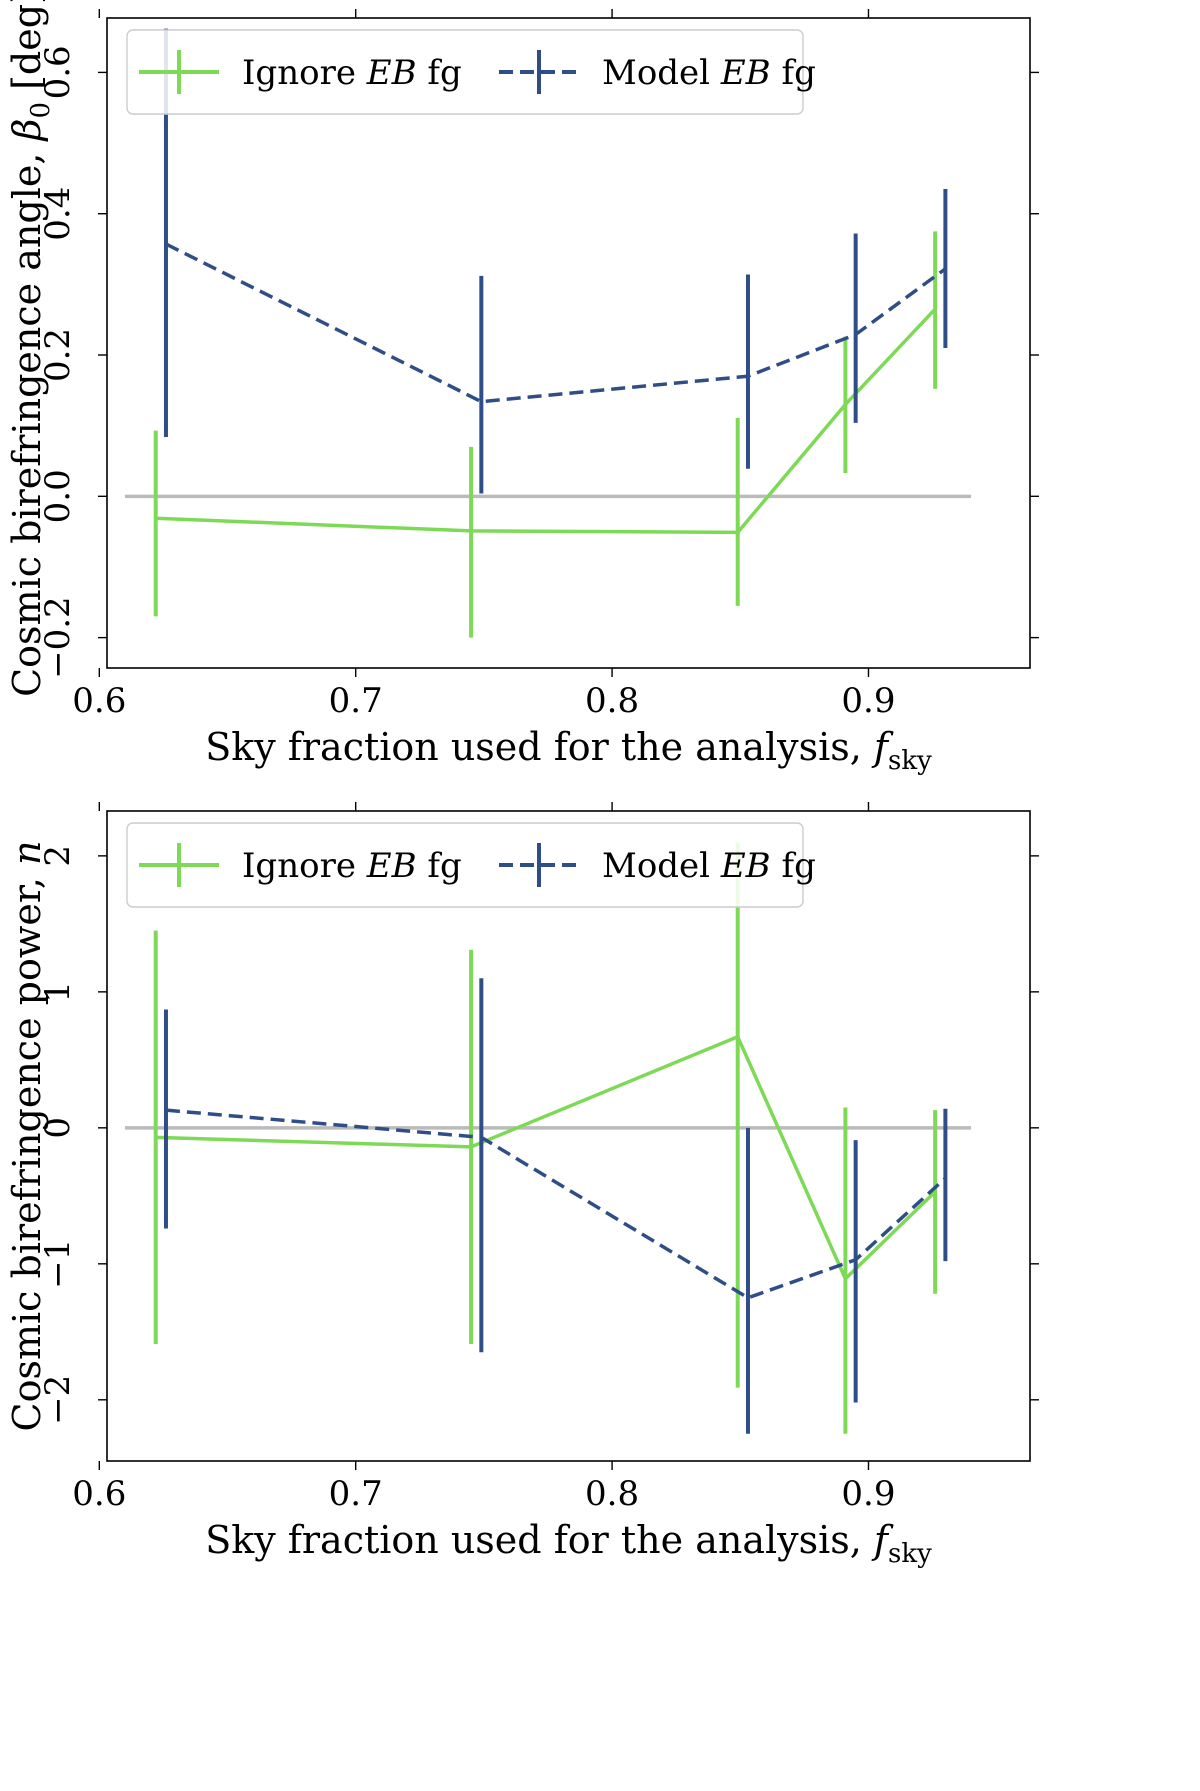 This screenshot has width=1200, height=1791. I want to click on y-tick-label: 0.2, so click(58, 355).